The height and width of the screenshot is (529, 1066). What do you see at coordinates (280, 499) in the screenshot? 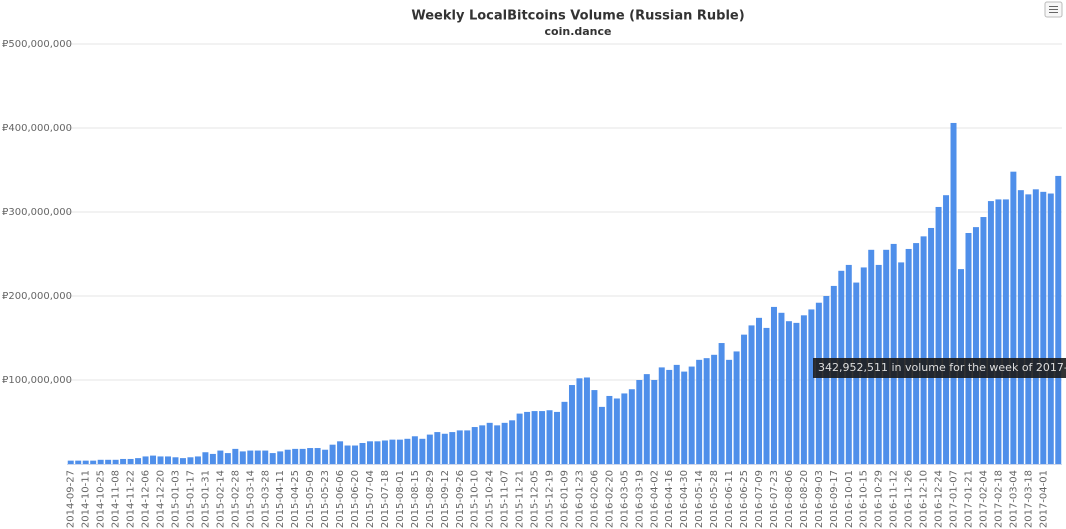
I see `x-tick-label: 2015-04-11` at bounding box center [280, 499].